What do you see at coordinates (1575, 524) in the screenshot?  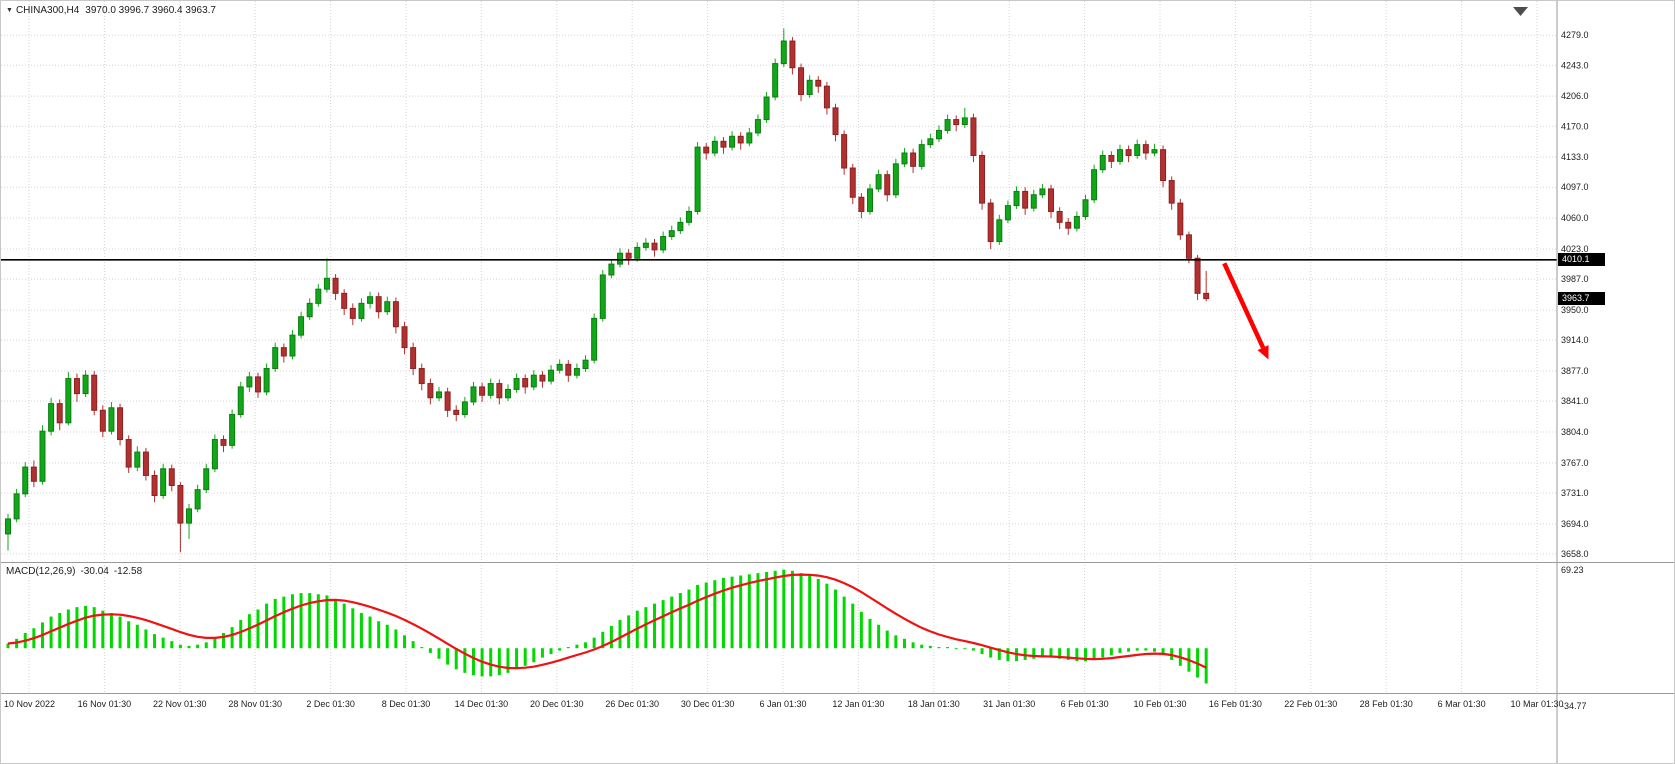 I see `svg-text: 3694.0` at bounding box center [1575, 524].